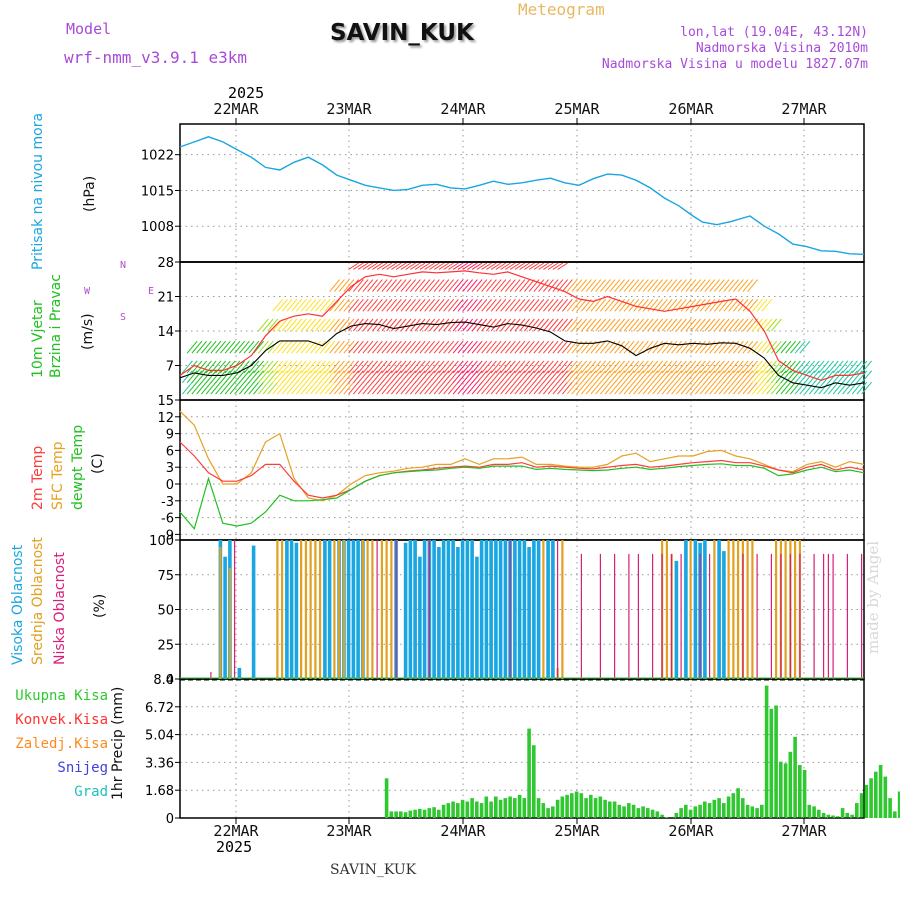 The image size is (900, 900). What do you see at coordinates (522, 355) in the screenshot?
I see `wind-speed-line` at bounding box center [522, 355].